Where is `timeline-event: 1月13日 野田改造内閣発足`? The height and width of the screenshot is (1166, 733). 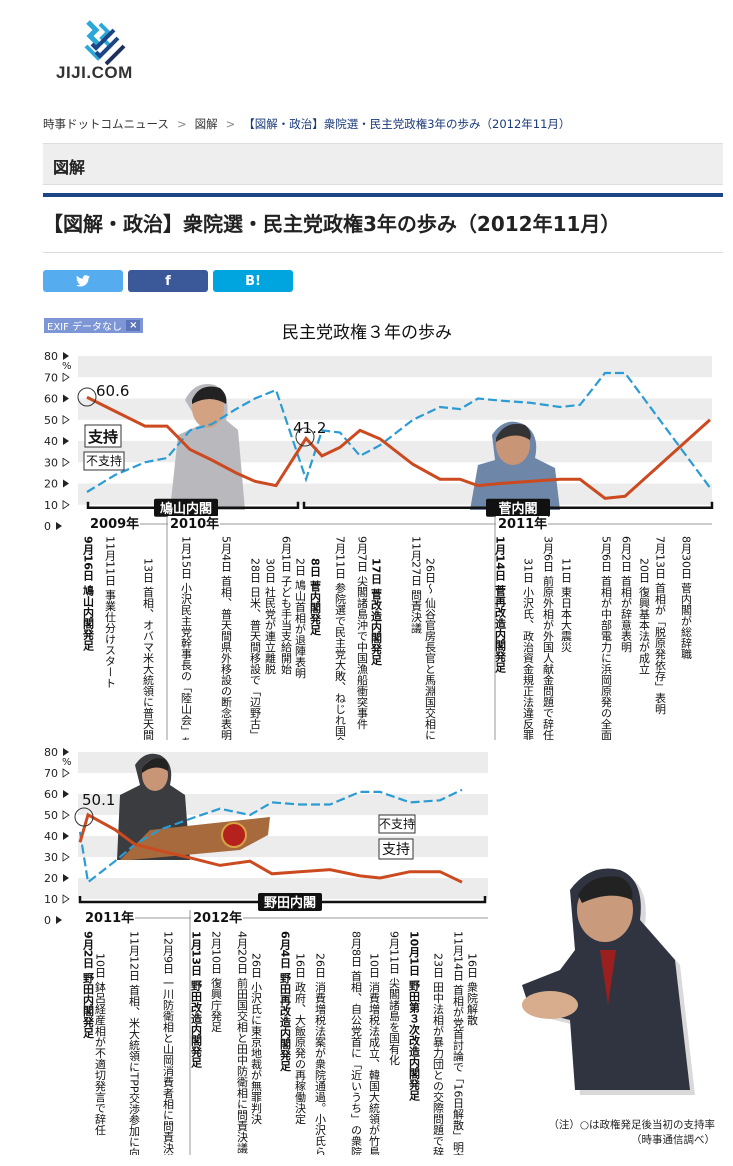
timeline-event: 1月13日 野田改造内閣発足 is located at coordinates (197, 999).